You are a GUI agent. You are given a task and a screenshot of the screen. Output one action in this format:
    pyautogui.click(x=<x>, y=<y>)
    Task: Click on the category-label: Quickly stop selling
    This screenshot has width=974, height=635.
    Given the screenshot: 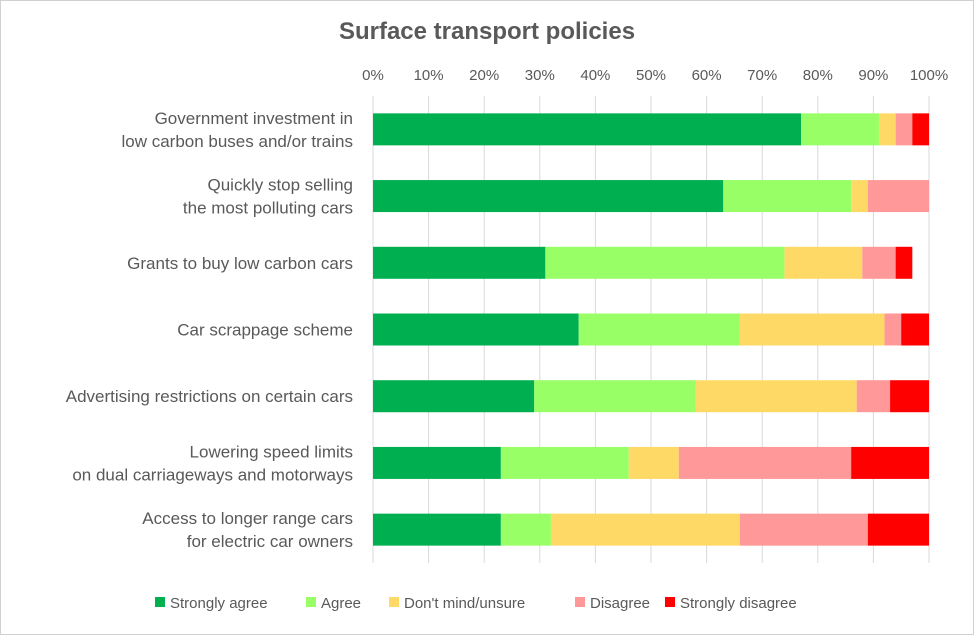 What is the action you would take?
    pyautogui.click(x=280, y=185)
    